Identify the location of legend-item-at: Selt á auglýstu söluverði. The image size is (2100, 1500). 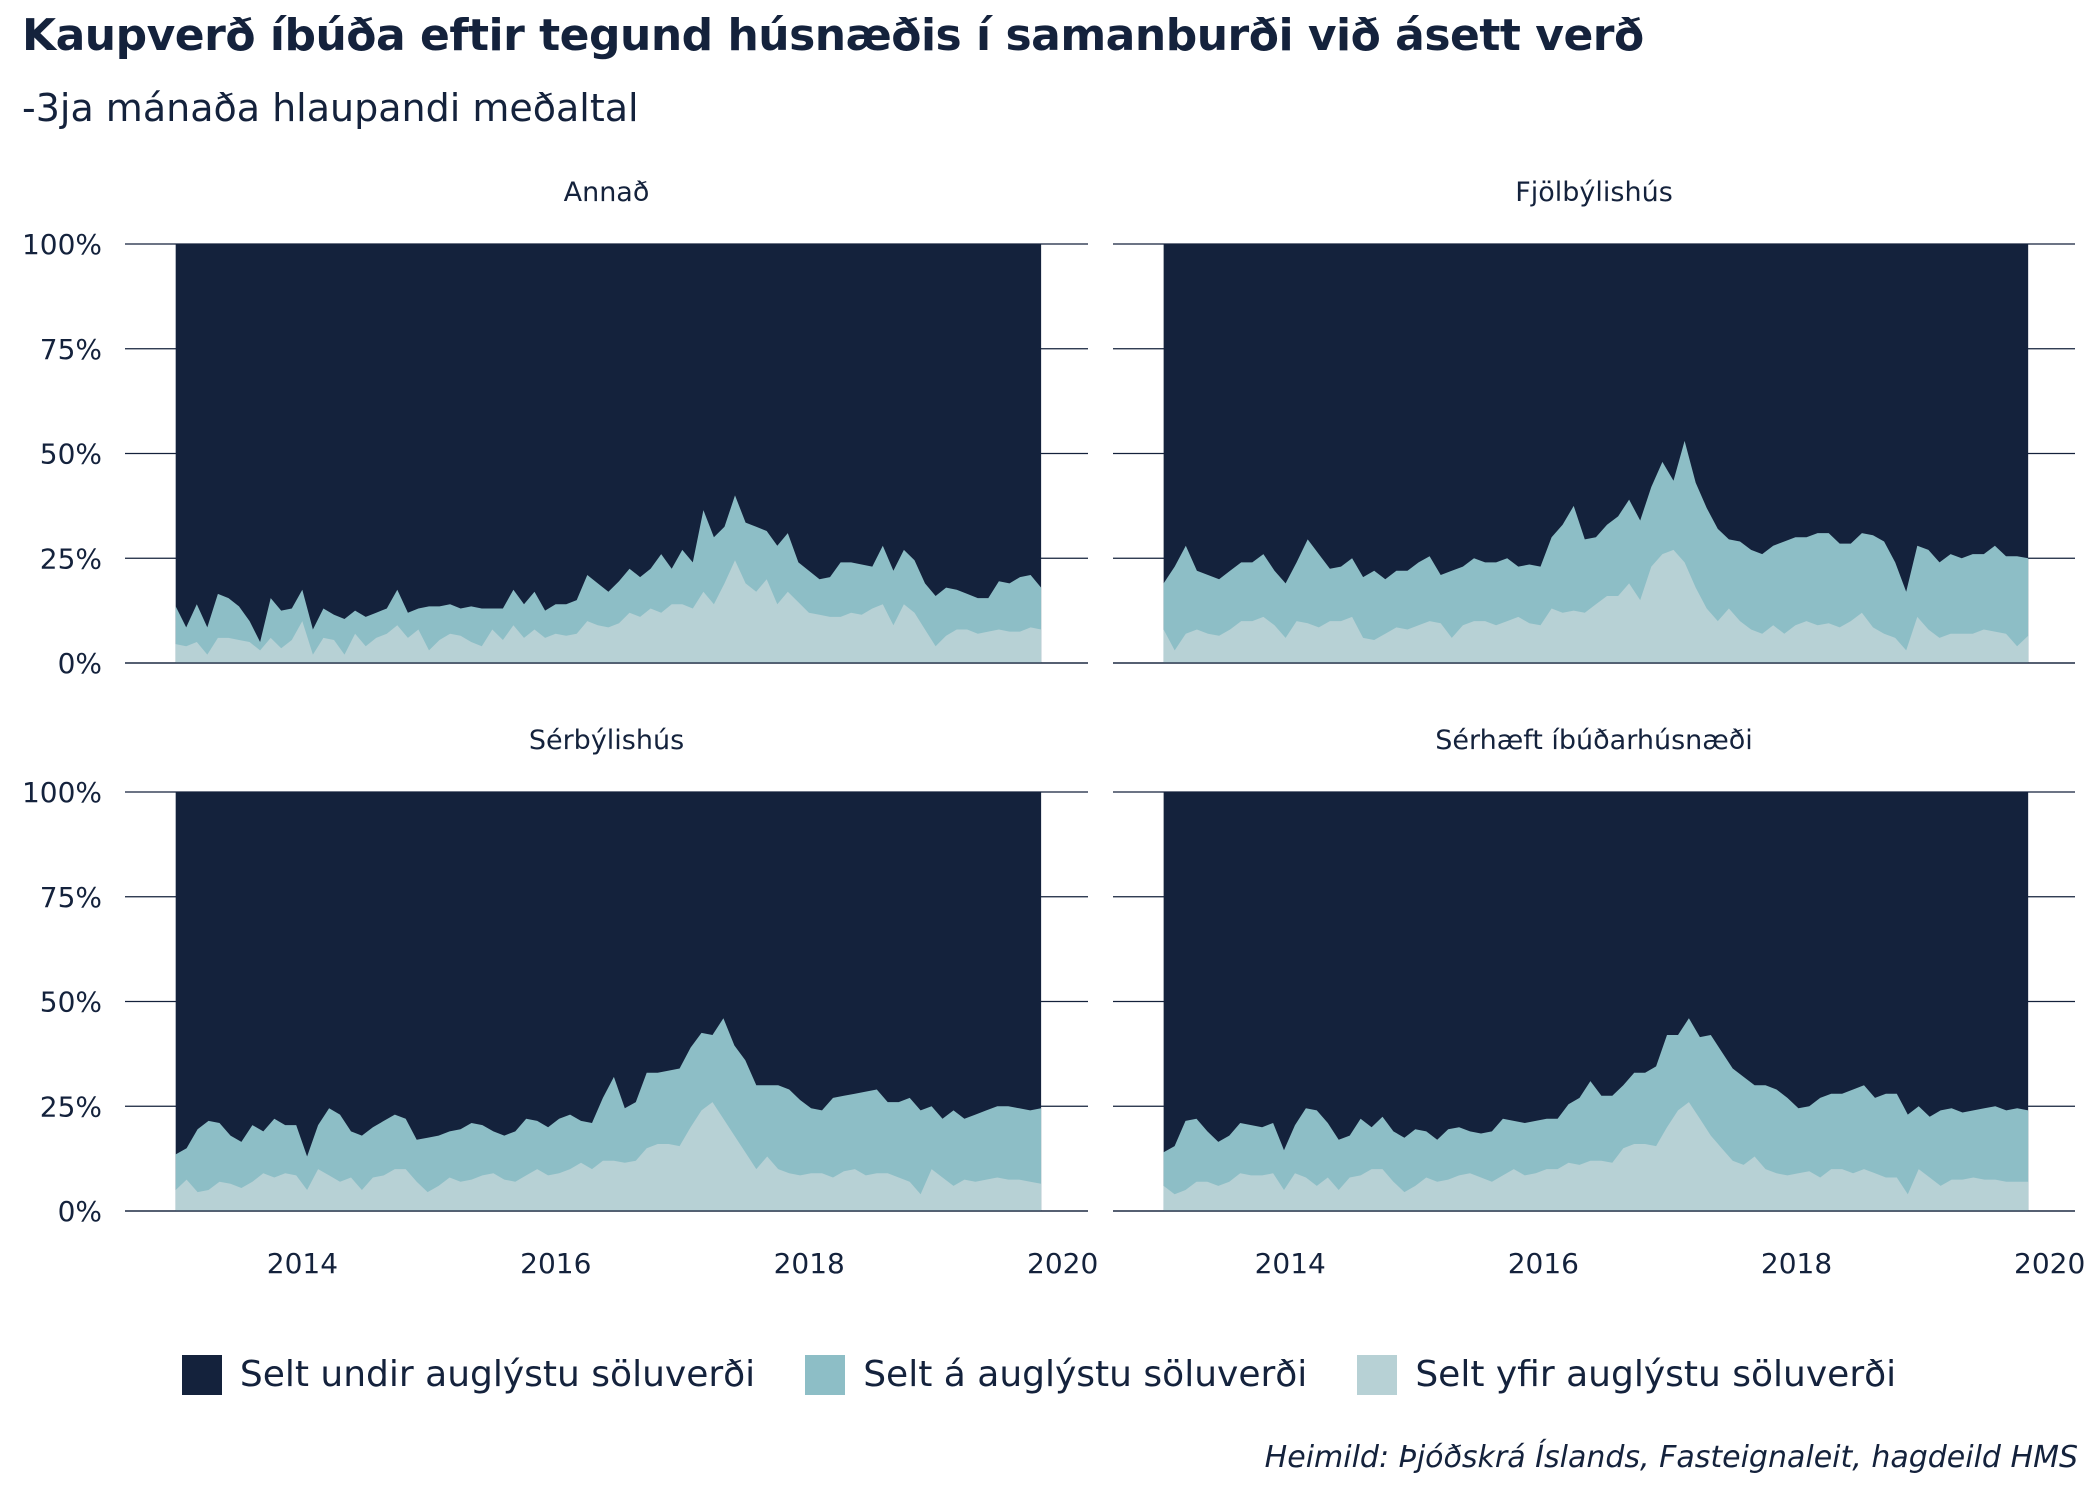
(1056, 1374).